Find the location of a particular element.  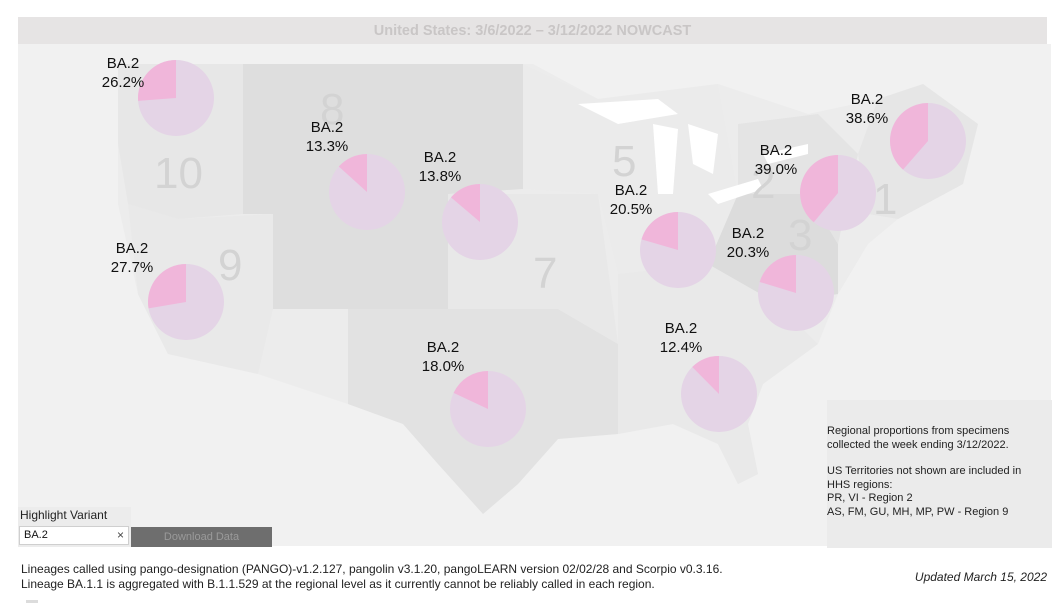

info-line: HHS regions: is located at coordinates (860, 484).